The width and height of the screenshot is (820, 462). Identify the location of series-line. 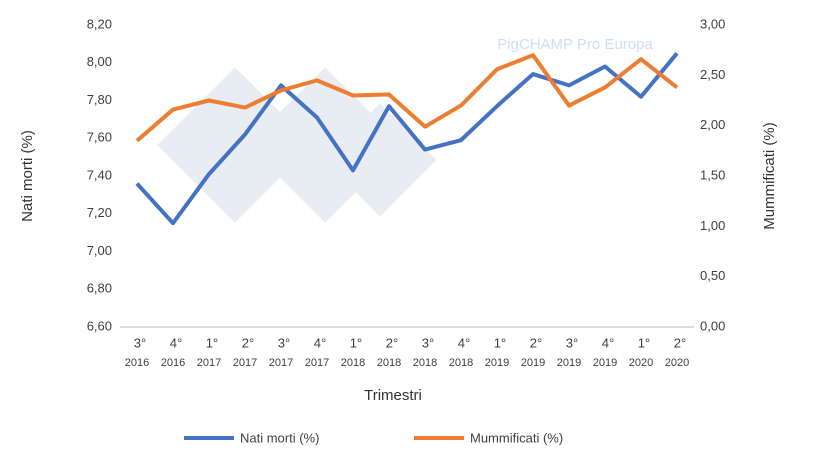
(407, 98).